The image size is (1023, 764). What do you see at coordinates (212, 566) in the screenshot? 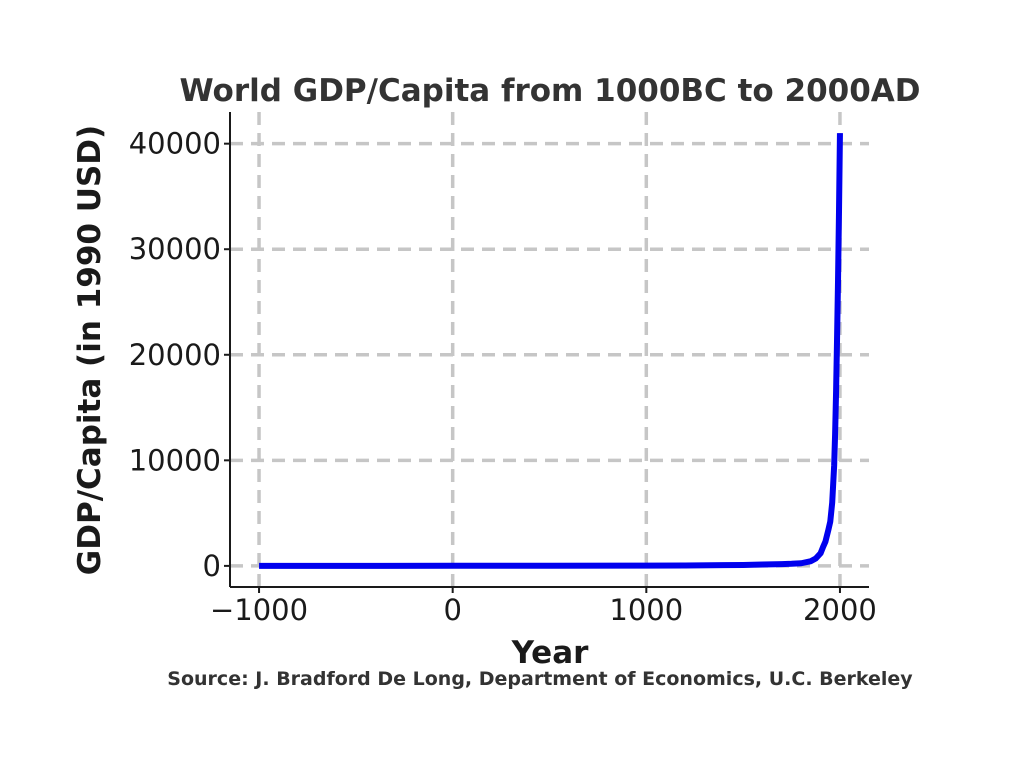
I see `y-tick-label: 0` at bounding box center [212, 566].